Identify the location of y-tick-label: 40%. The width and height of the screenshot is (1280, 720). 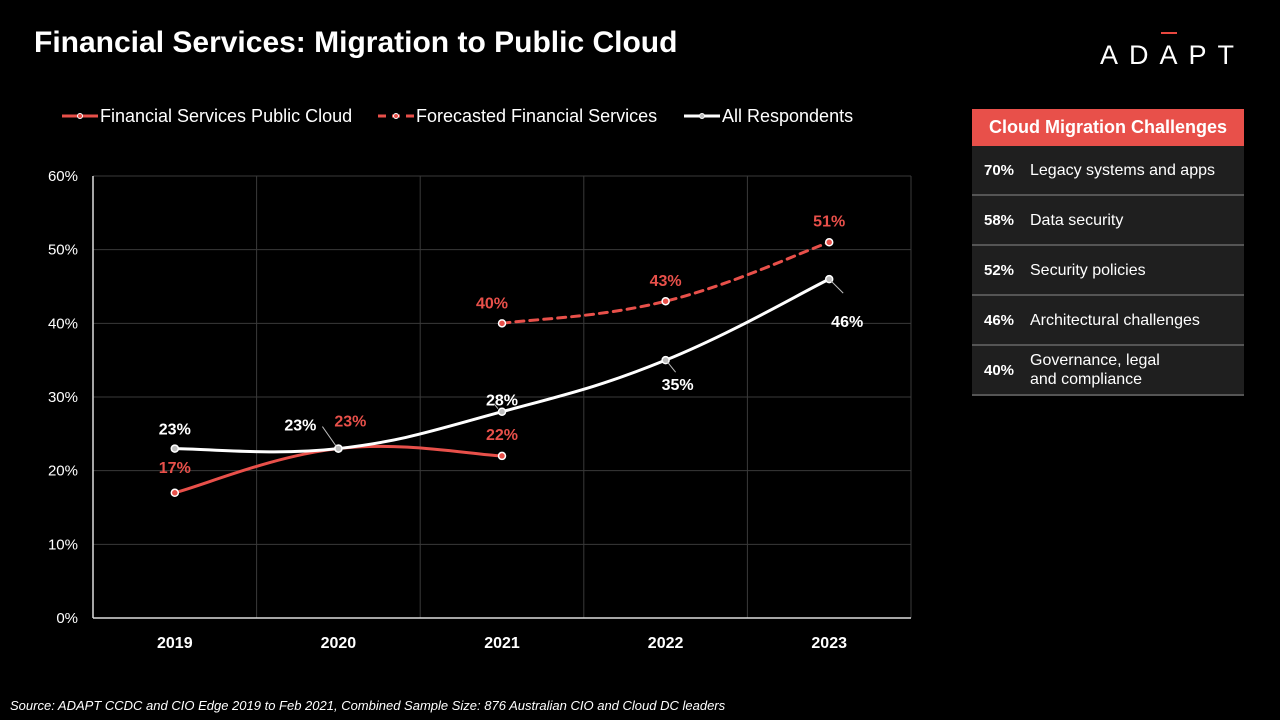
(63, 323).